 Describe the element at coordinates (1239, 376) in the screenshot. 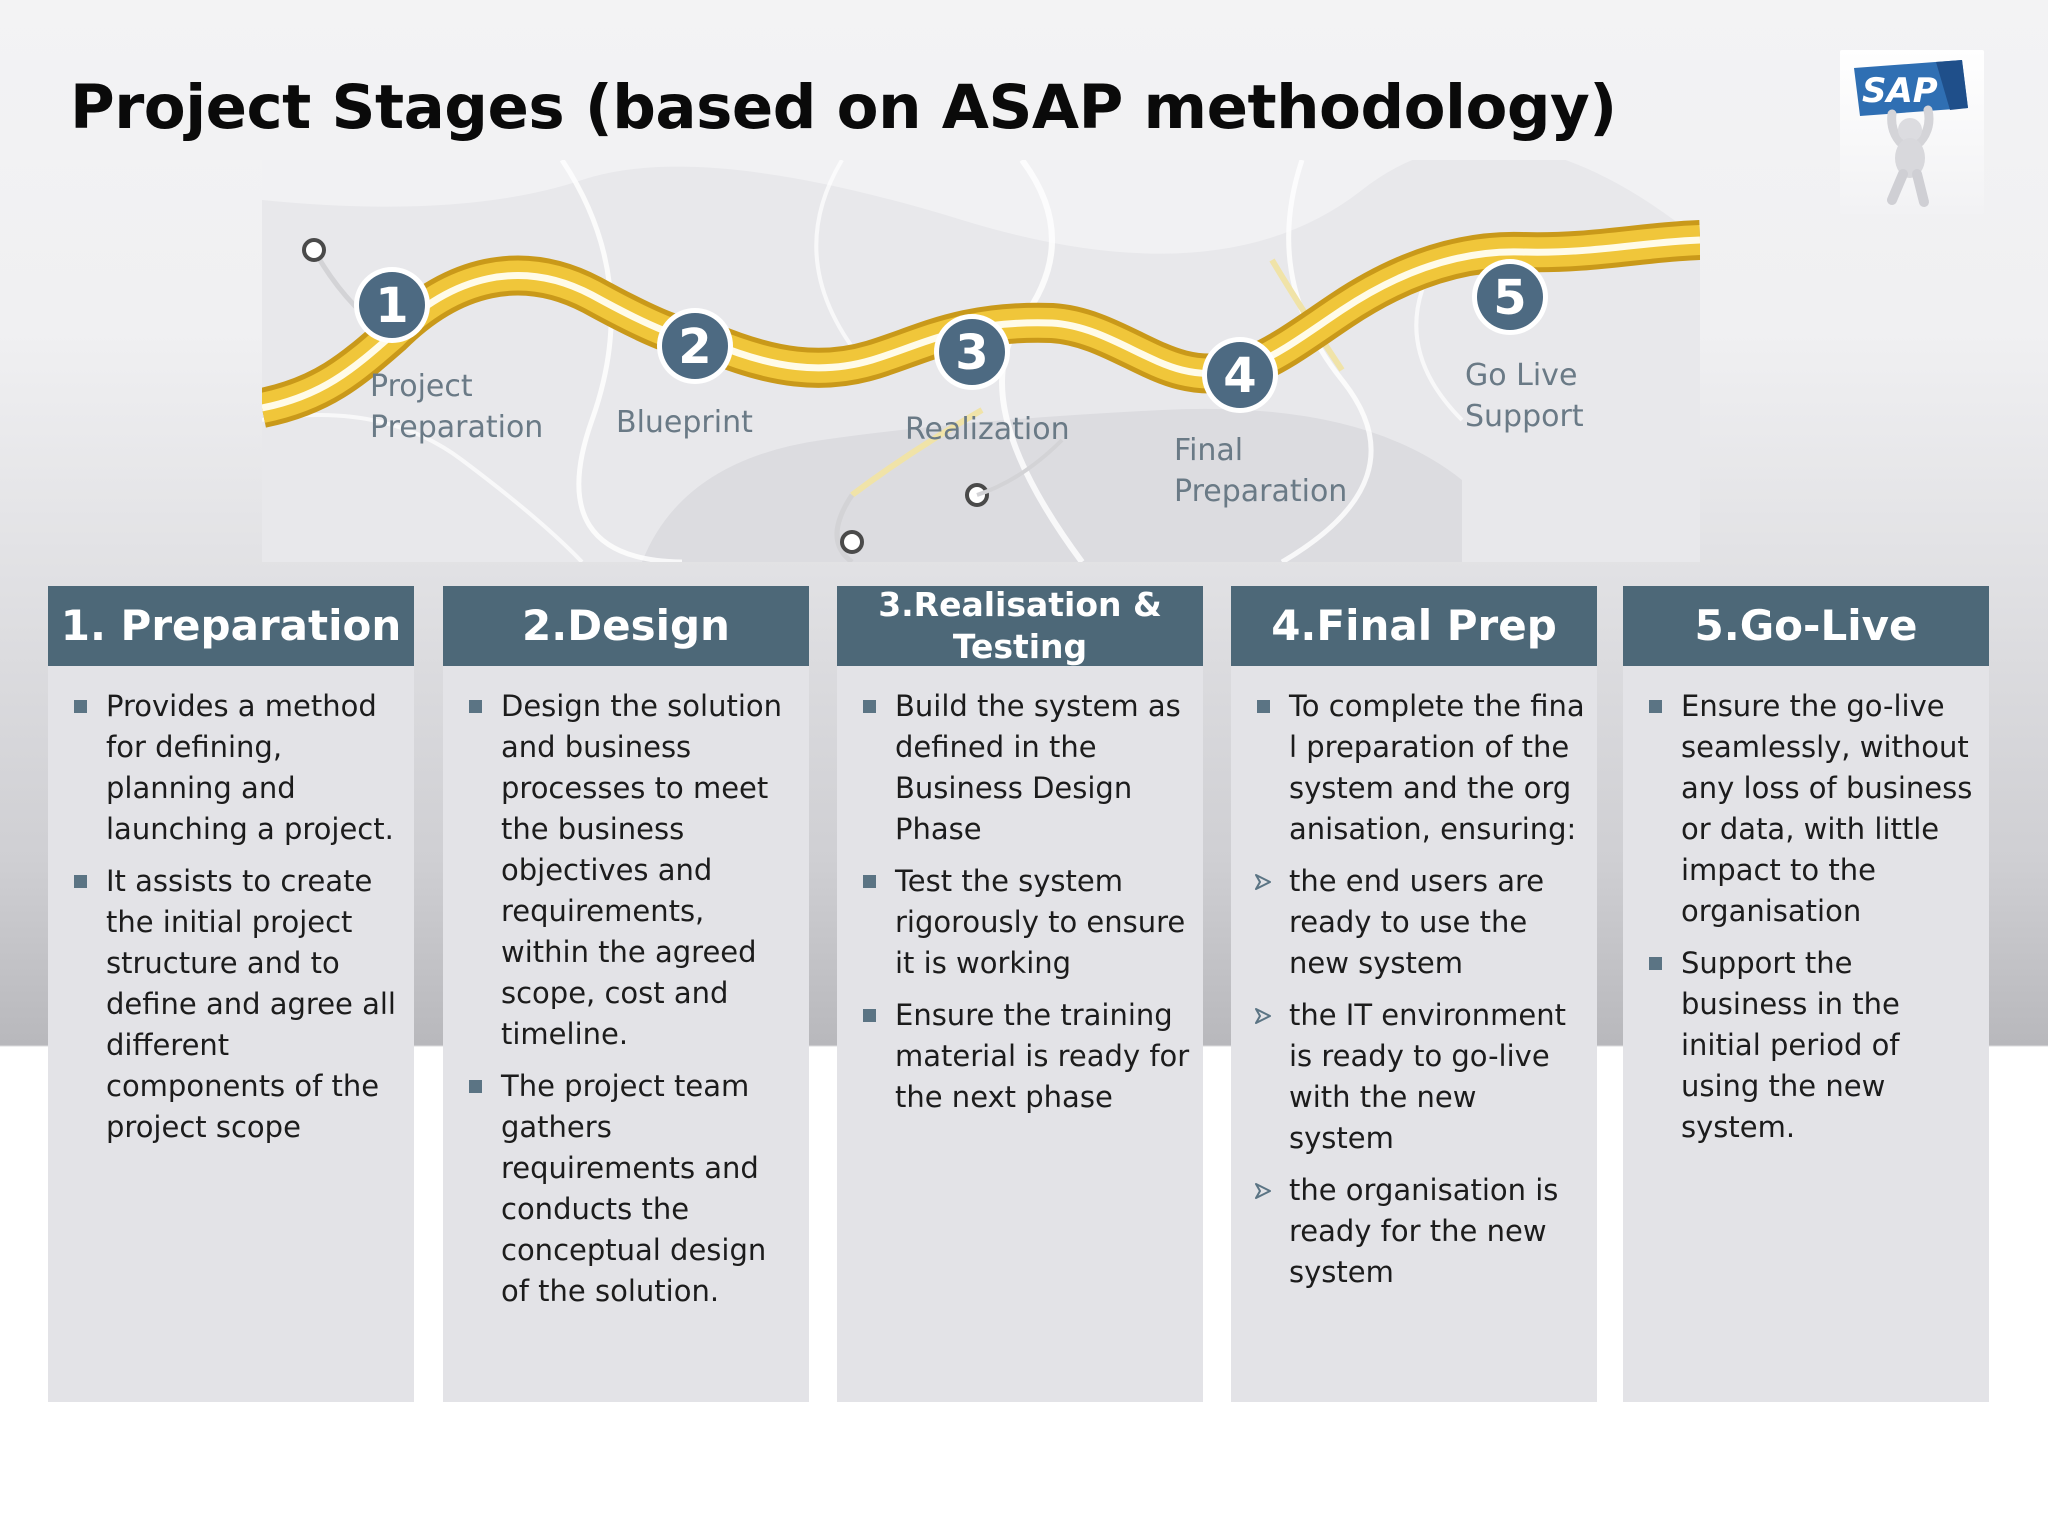

I see `svg-text: 4` at that location.